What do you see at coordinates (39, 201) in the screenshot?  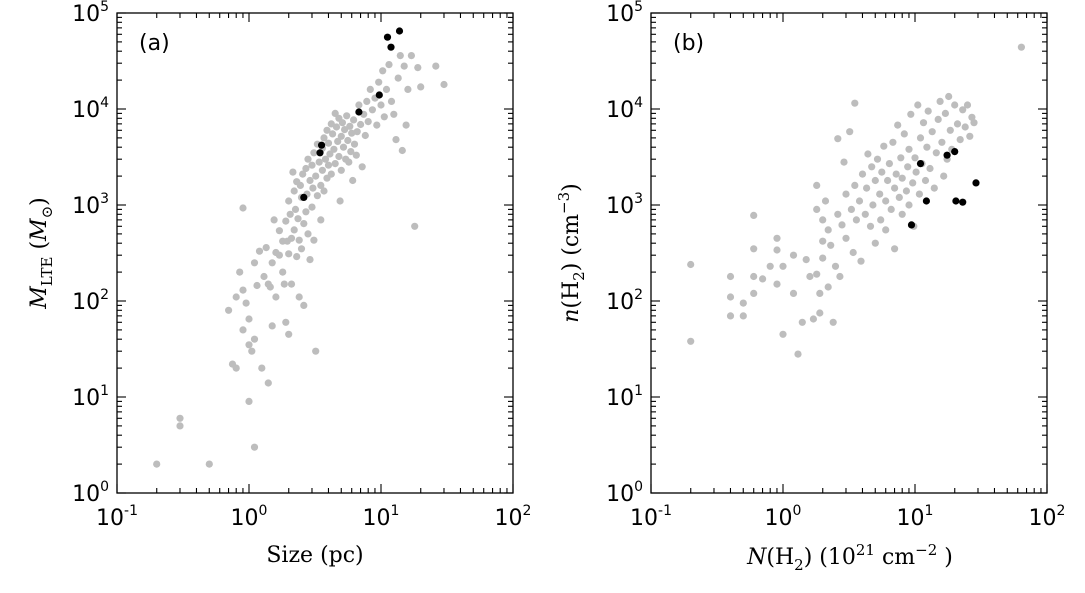 I see `y-title-a-close: )` at bounding box center [39, 201].